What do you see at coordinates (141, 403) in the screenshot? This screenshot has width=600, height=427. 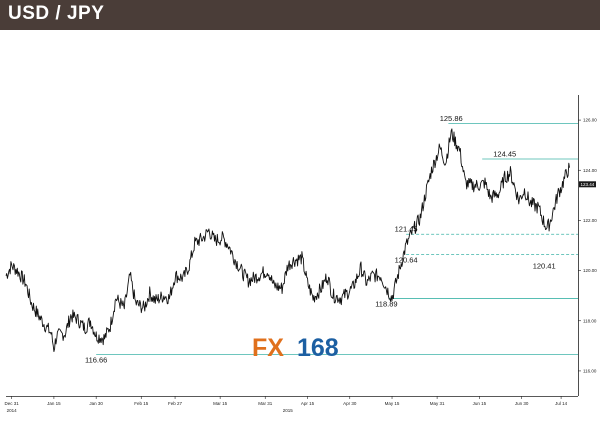 I see `x-tick-label: Feb 15` at bounding box center [141, 403].